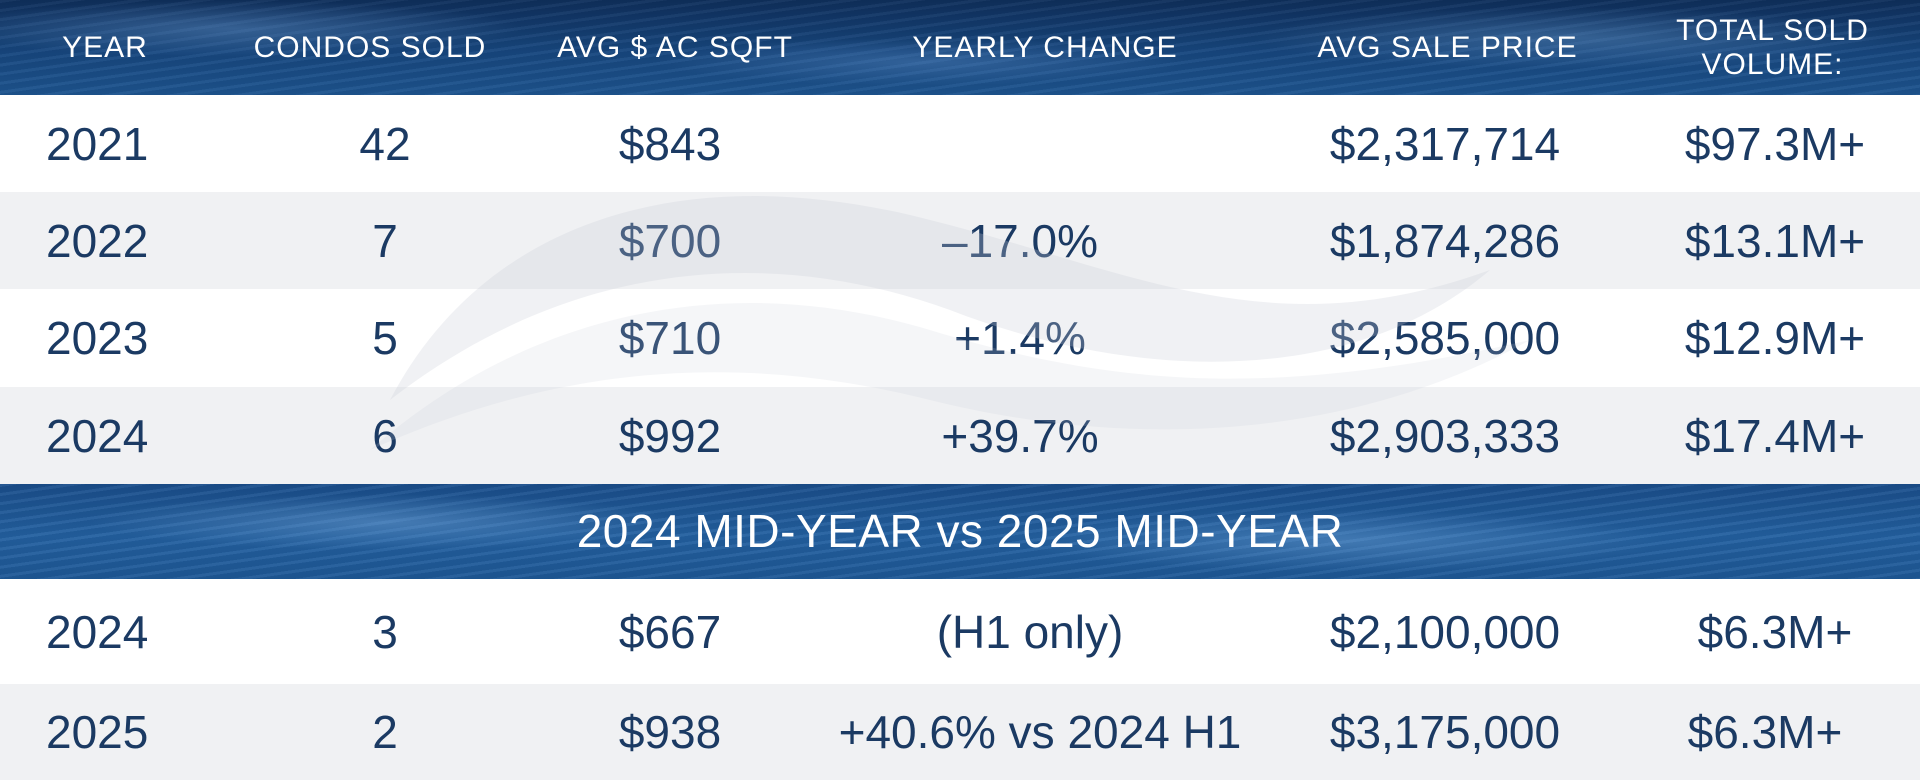 Image resolution: width=1920 pixels, height=780 pixels. I want to click on cell-year: 2021, so click(97, 143).